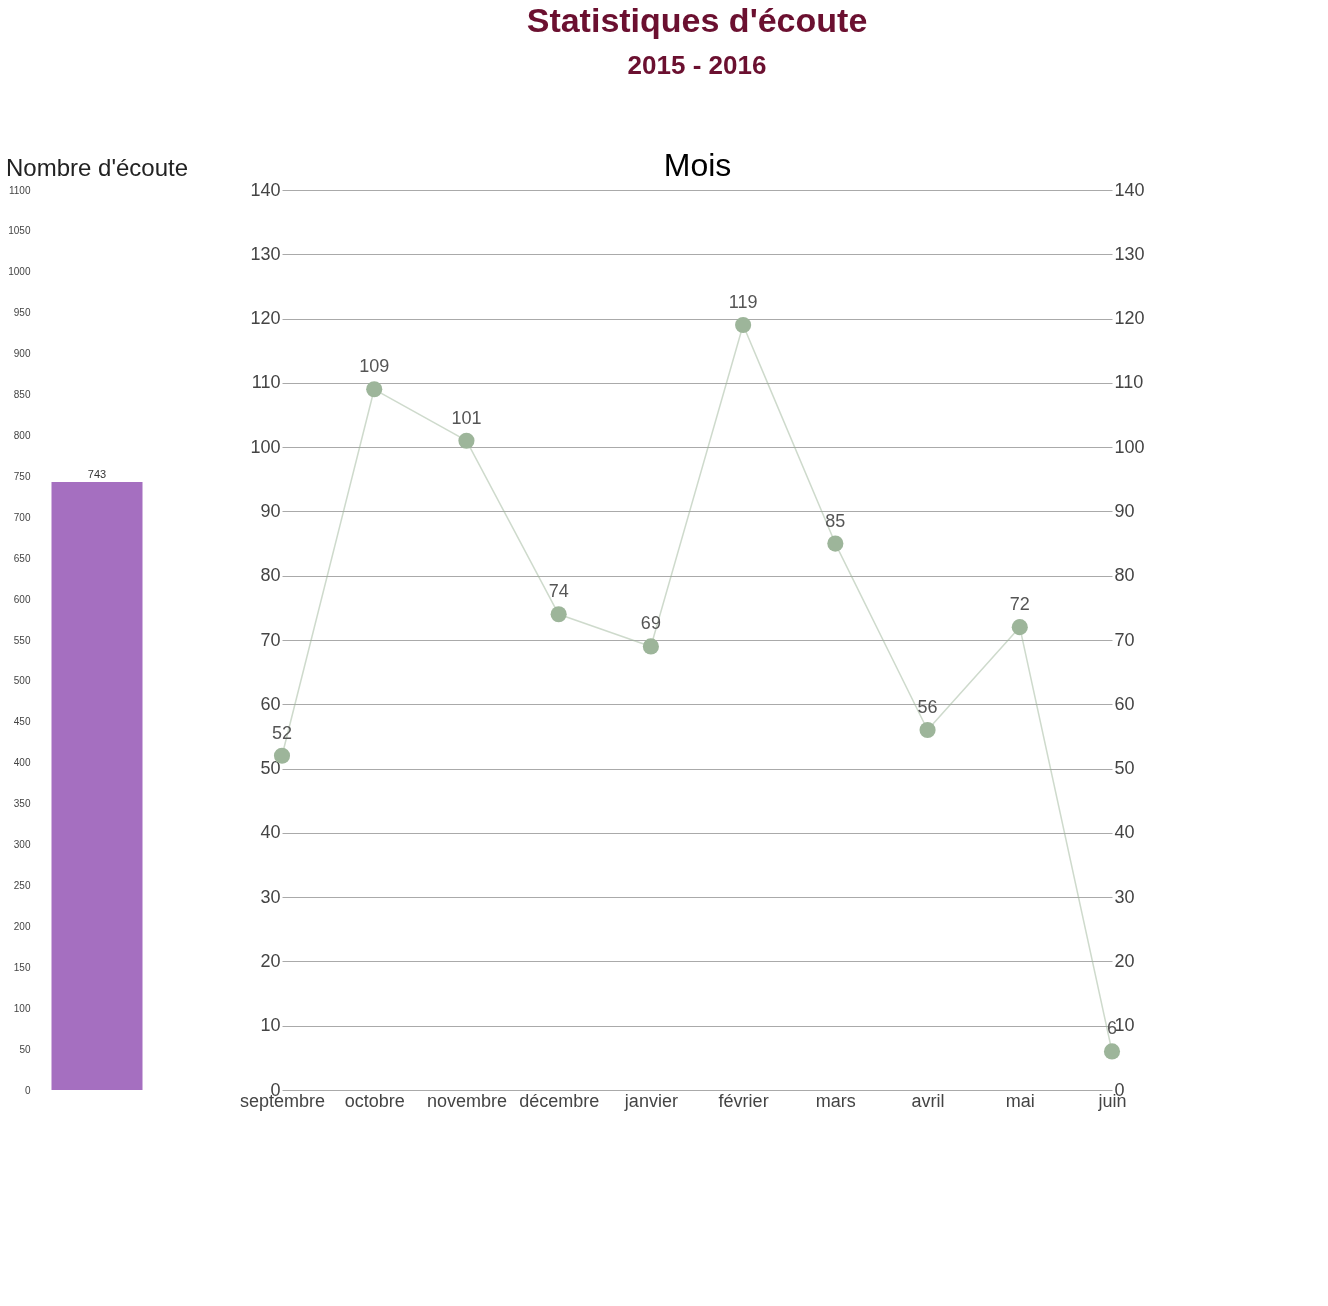  Describe the element at coordinates (835, 1100) in the screenshot. I see `x-tick-label: mars` at that location.